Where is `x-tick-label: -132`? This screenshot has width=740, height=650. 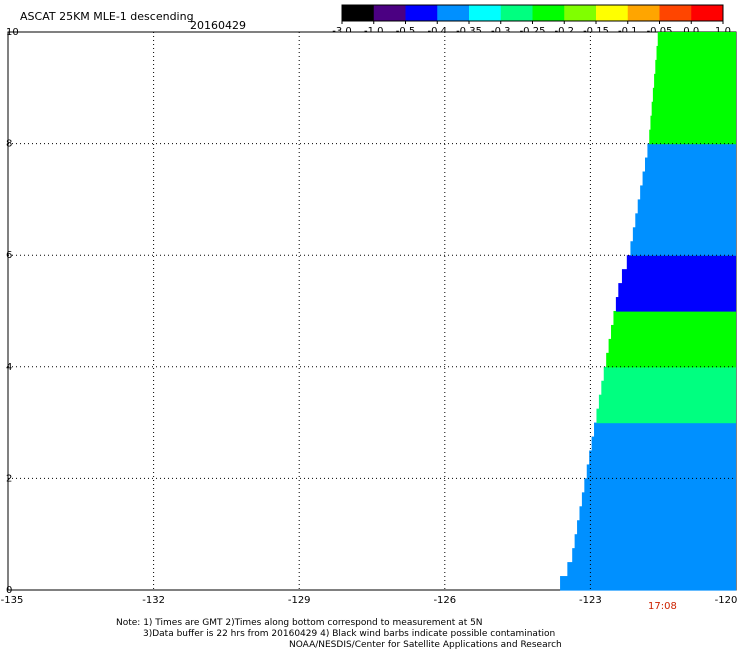
x-tick-label: -132 is located at coordinates (153, 600).